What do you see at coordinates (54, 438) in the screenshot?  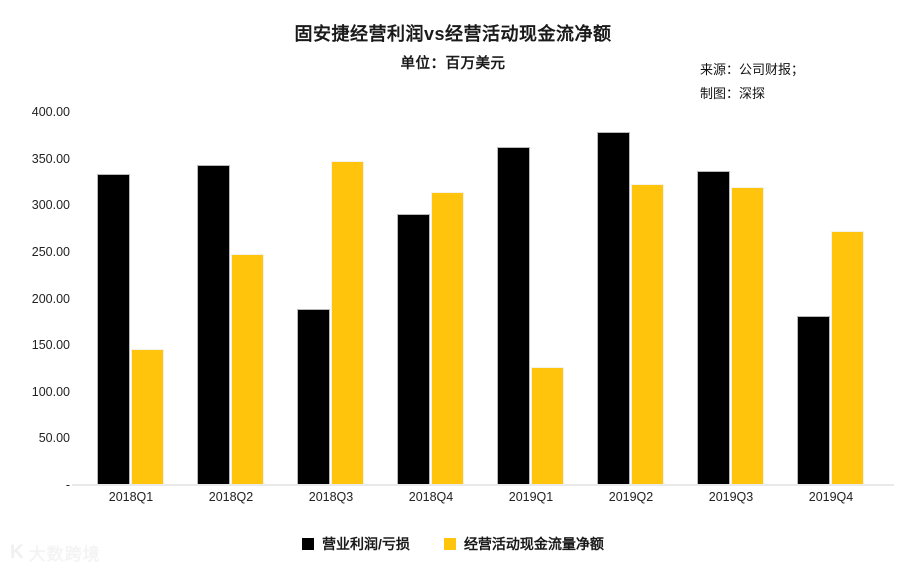 I see `y-axis-tick-label: 50.00` at bounding box center [54, 438].